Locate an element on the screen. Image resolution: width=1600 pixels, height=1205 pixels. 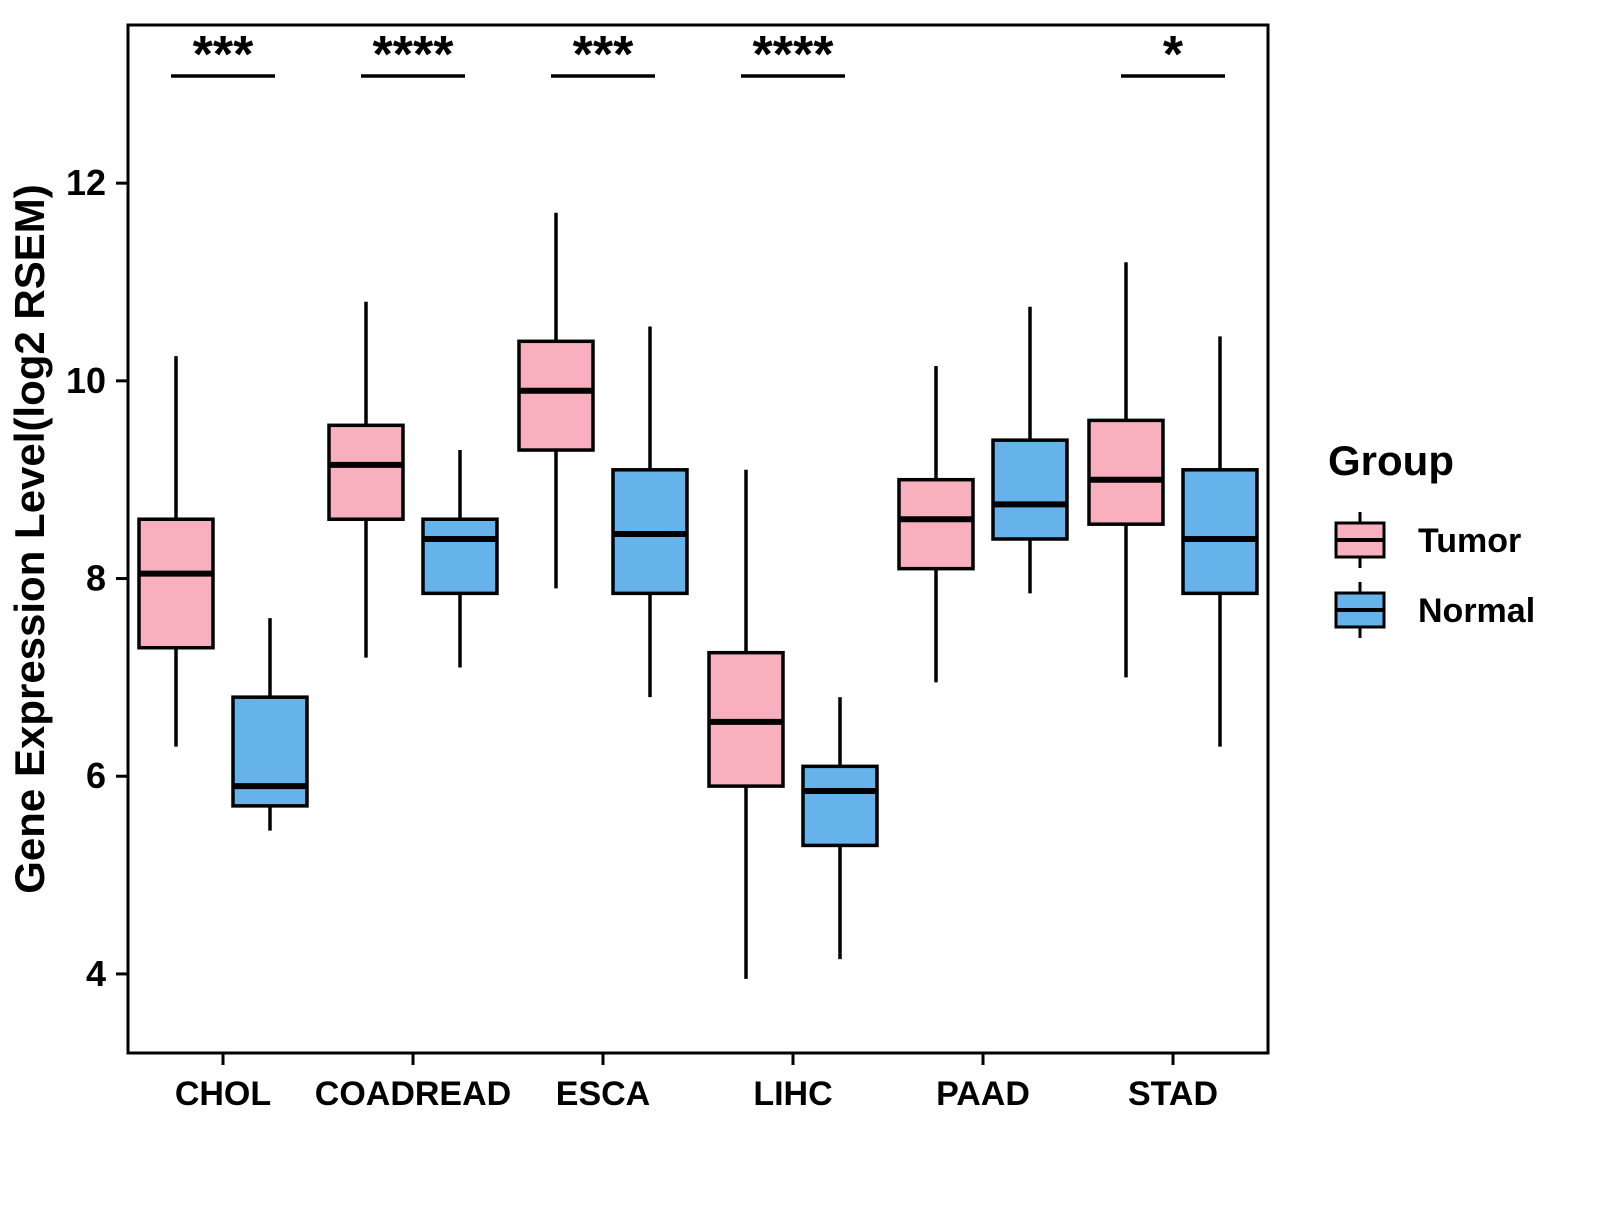
y-tick-label: 8 is located at coordinates (96, 578).